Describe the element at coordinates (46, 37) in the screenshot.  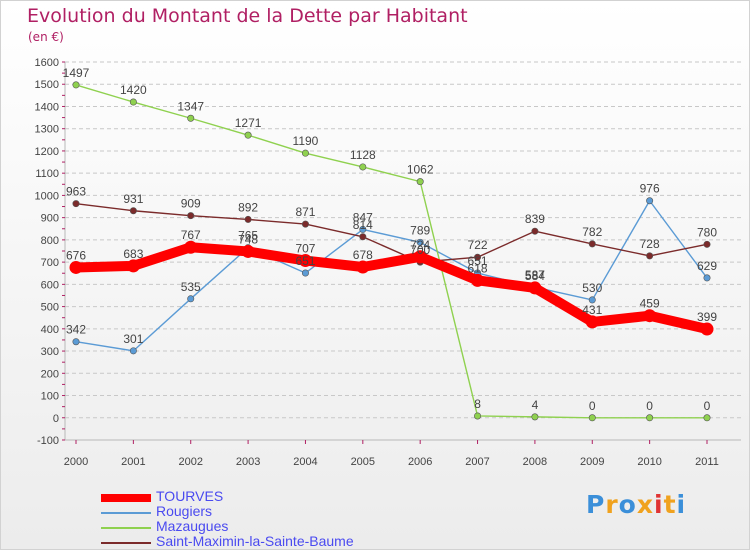
I see `chart-subtitle: (en €)` at that location.